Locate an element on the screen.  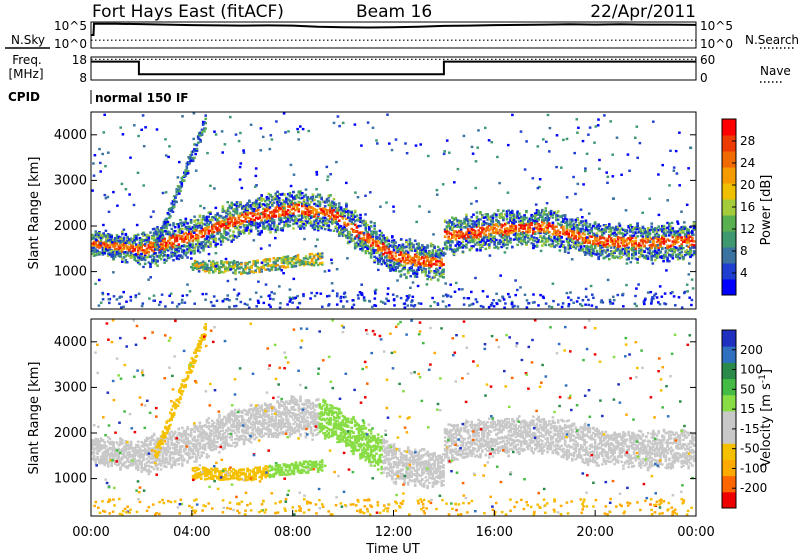
noise-ytick-right: 10^0 is located at coordinates (716, 44).